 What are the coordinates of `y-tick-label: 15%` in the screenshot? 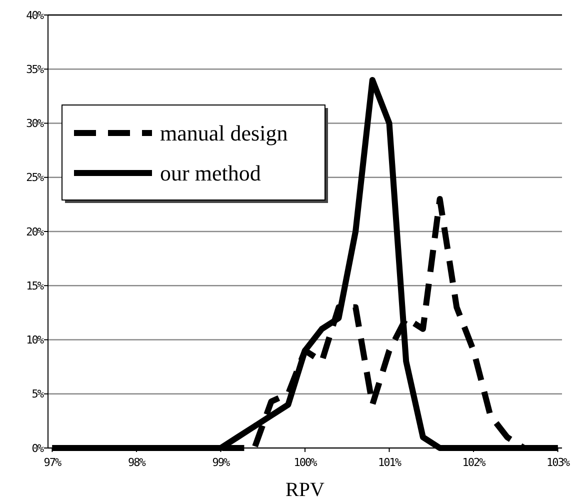 It's located at (35, 285).